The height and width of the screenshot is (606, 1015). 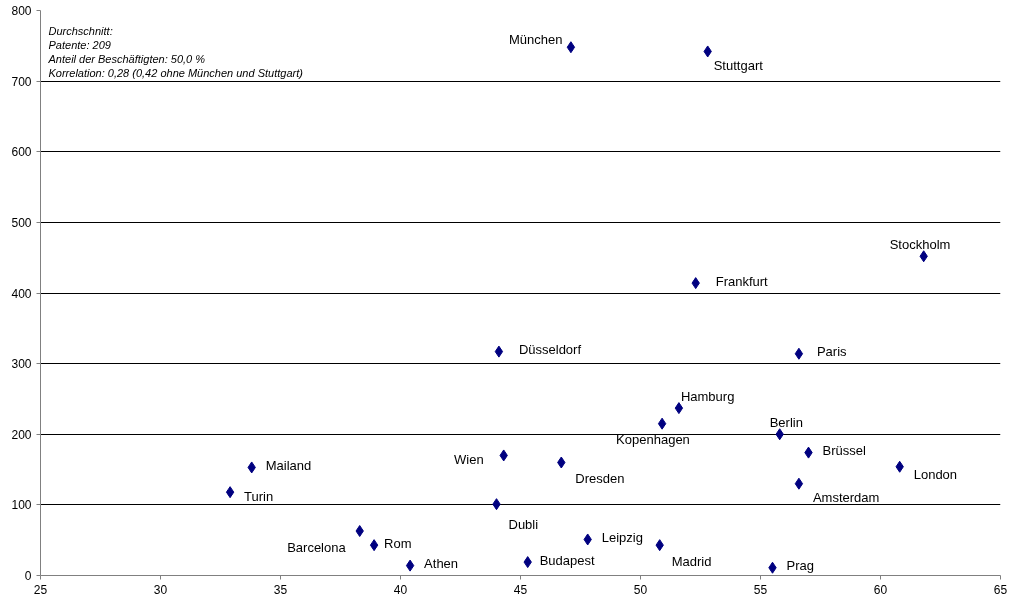 What do you see at coordinates (441, 564) in the screenshot?
I see `annotation: Athen` at bounding box center [441, 564].